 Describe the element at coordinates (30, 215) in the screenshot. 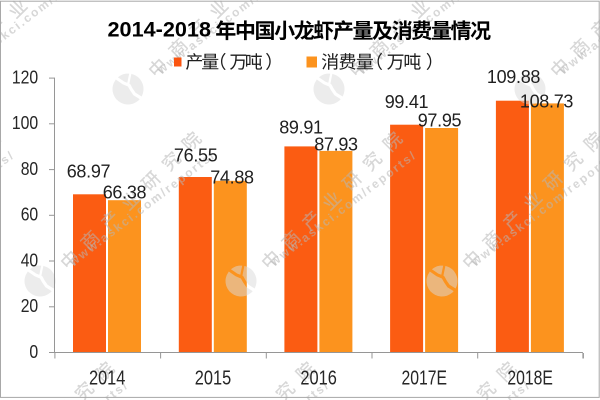

I see `svg-text: 60` at that location.